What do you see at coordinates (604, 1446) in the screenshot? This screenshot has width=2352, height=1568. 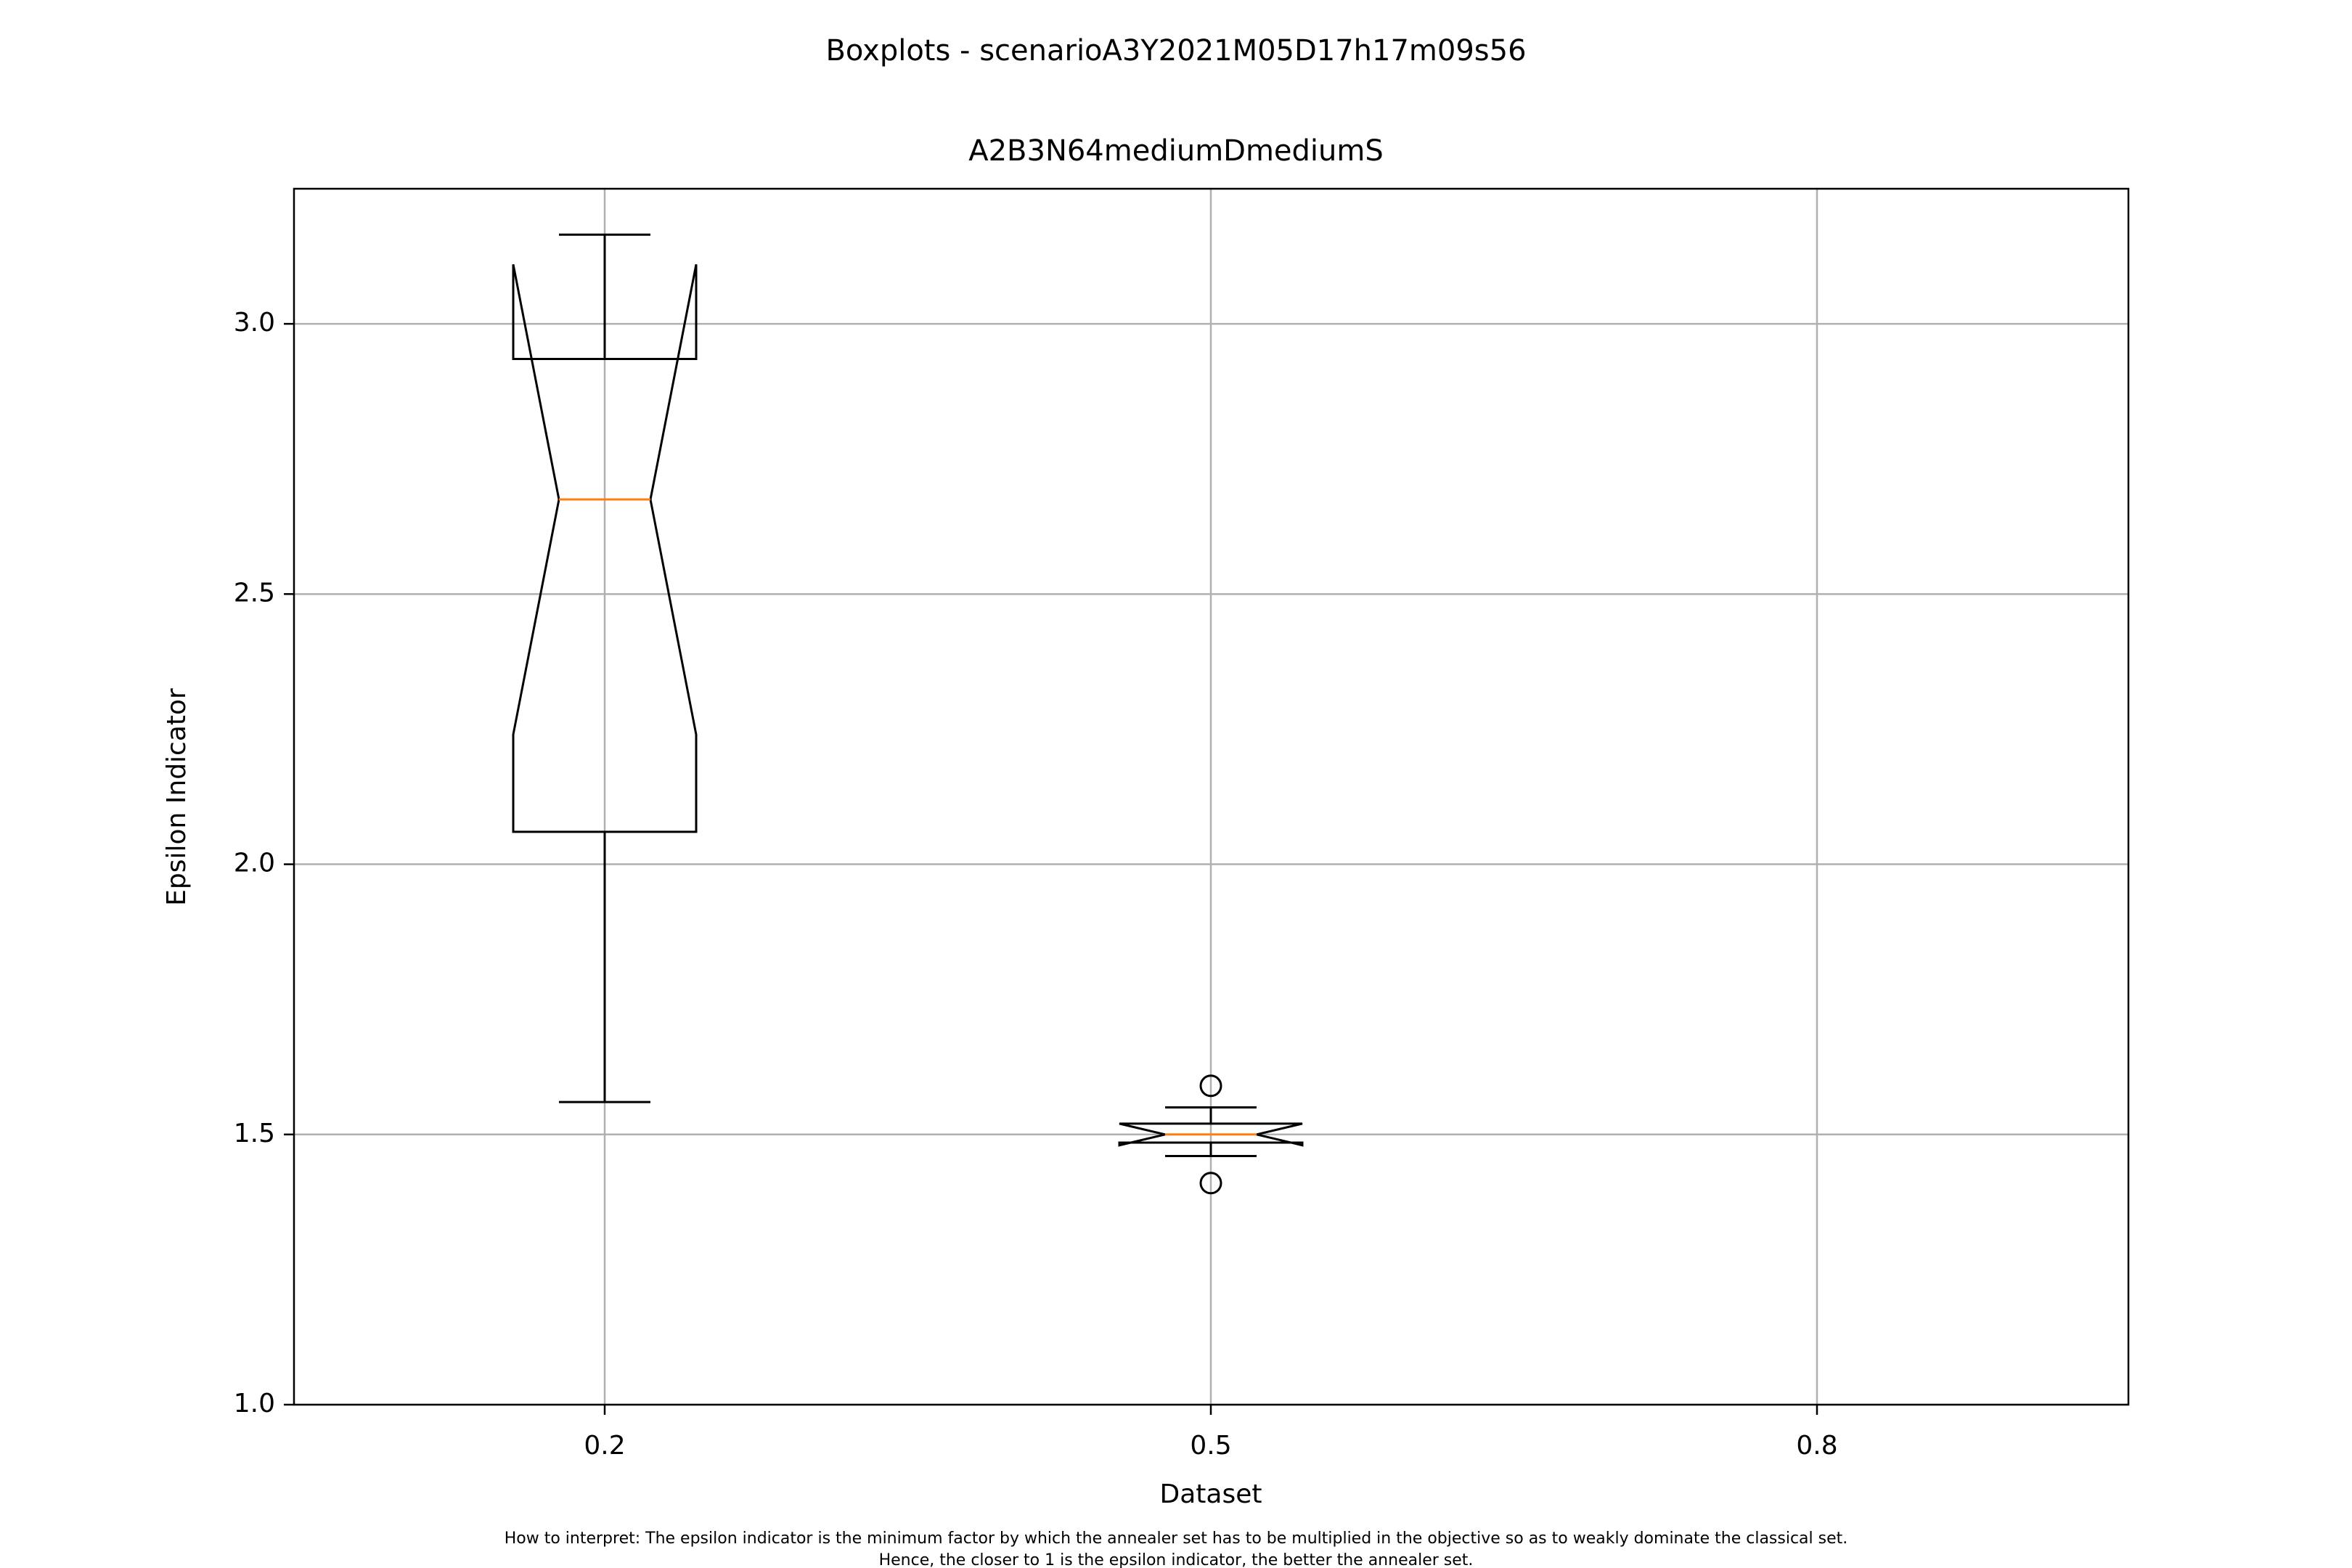 I see `x-tick-label: 0.2` at bounding box center [604, 1446].